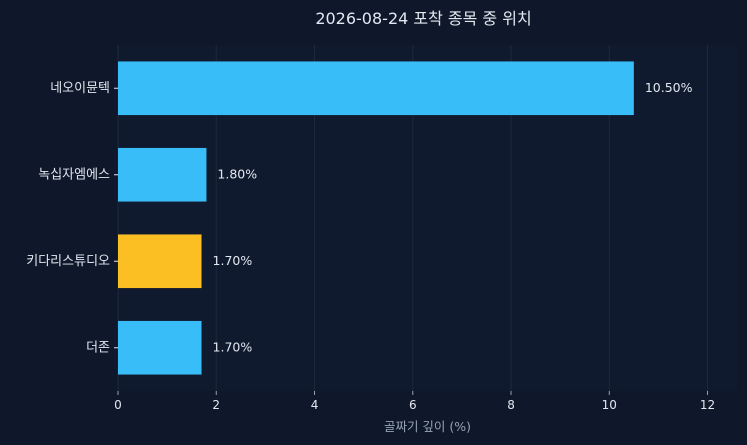 This screenshot has width=747, height=445. What do you see at coordinates (118, 405) in the screenshot?
I see `x-tick-label: 0` at bounding box center [118, 405].